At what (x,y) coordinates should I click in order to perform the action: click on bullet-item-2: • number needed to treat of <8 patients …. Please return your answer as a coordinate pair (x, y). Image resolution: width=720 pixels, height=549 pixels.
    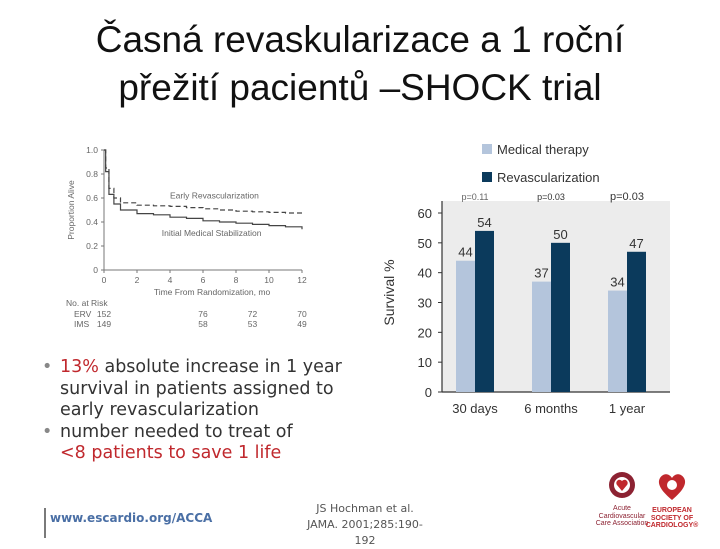
    Looking at the image, I should click on (202, 443).